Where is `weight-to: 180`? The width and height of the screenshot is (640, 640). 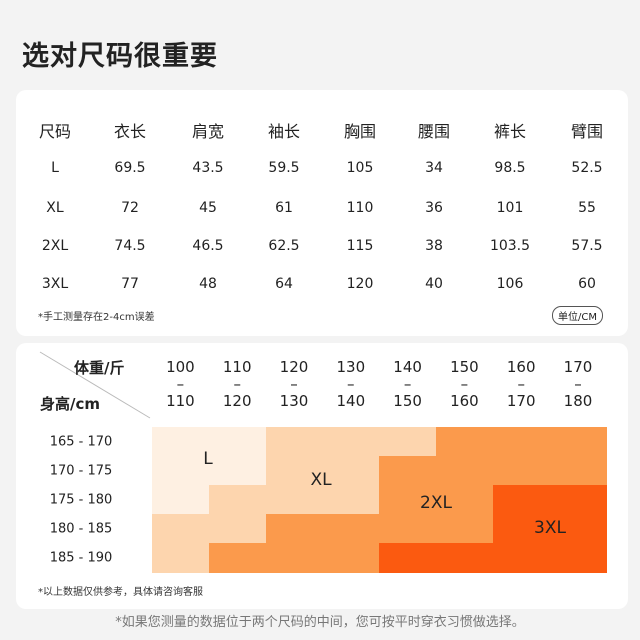
weight-to: 180 is located at coordinates (578, 401).